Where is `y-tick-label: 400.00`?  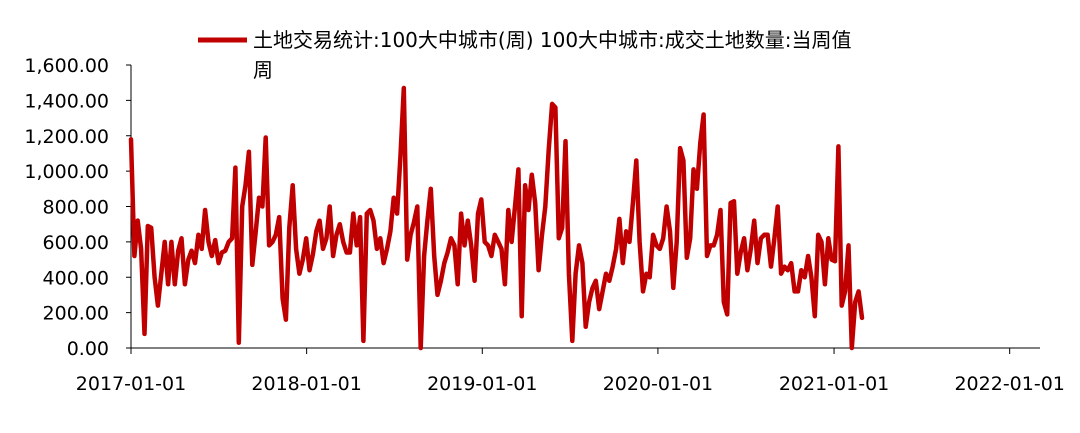
y-tick-label: 400.00 is located at coordinates (76, 278).